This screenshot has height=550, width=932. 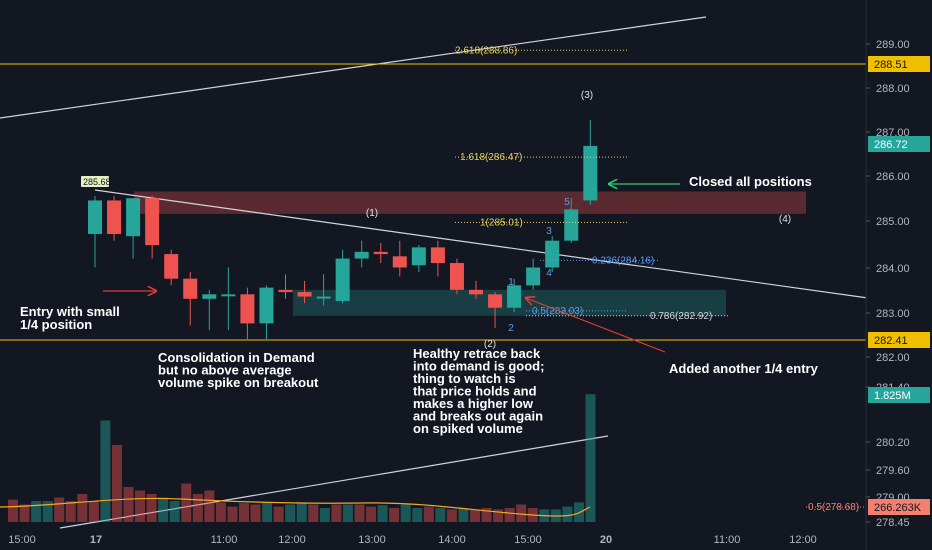 What do you see at coordinates (893, 222) in the screenshot?
I see `price-tick-label: 285.00` at bounding box center [893, 222].